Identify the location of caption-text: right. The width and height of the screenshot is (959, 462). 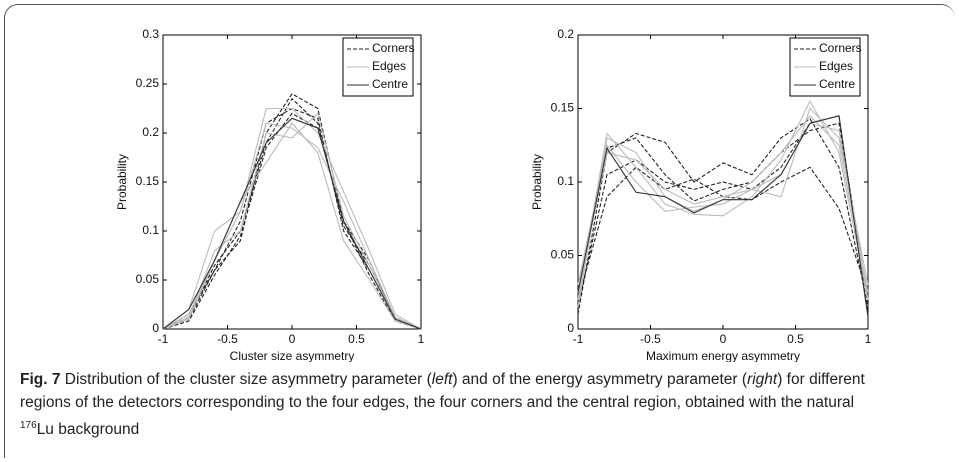
(762, 379).